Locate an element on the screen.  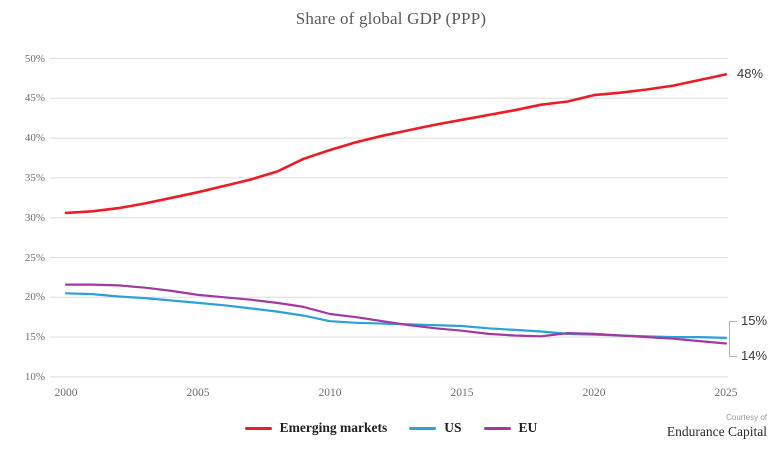
y-tick-label: 50% is located at coordinates (34, 58).